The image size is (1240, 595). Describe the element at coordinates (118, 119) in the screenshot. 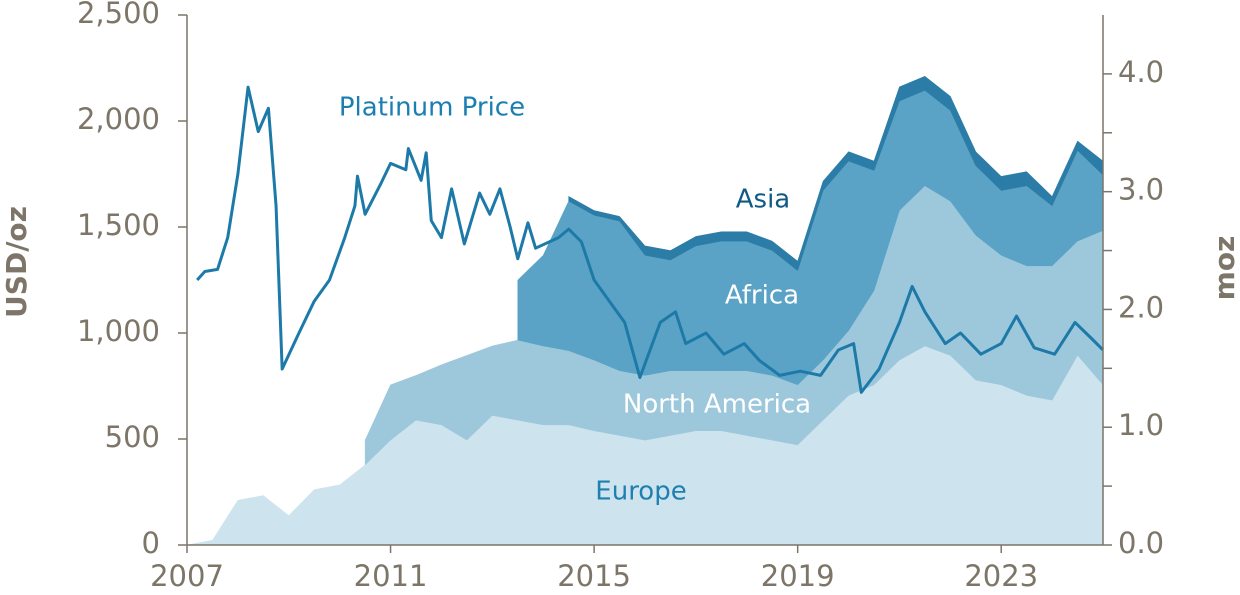

I see `y-tick-label: 2,000` at that location.